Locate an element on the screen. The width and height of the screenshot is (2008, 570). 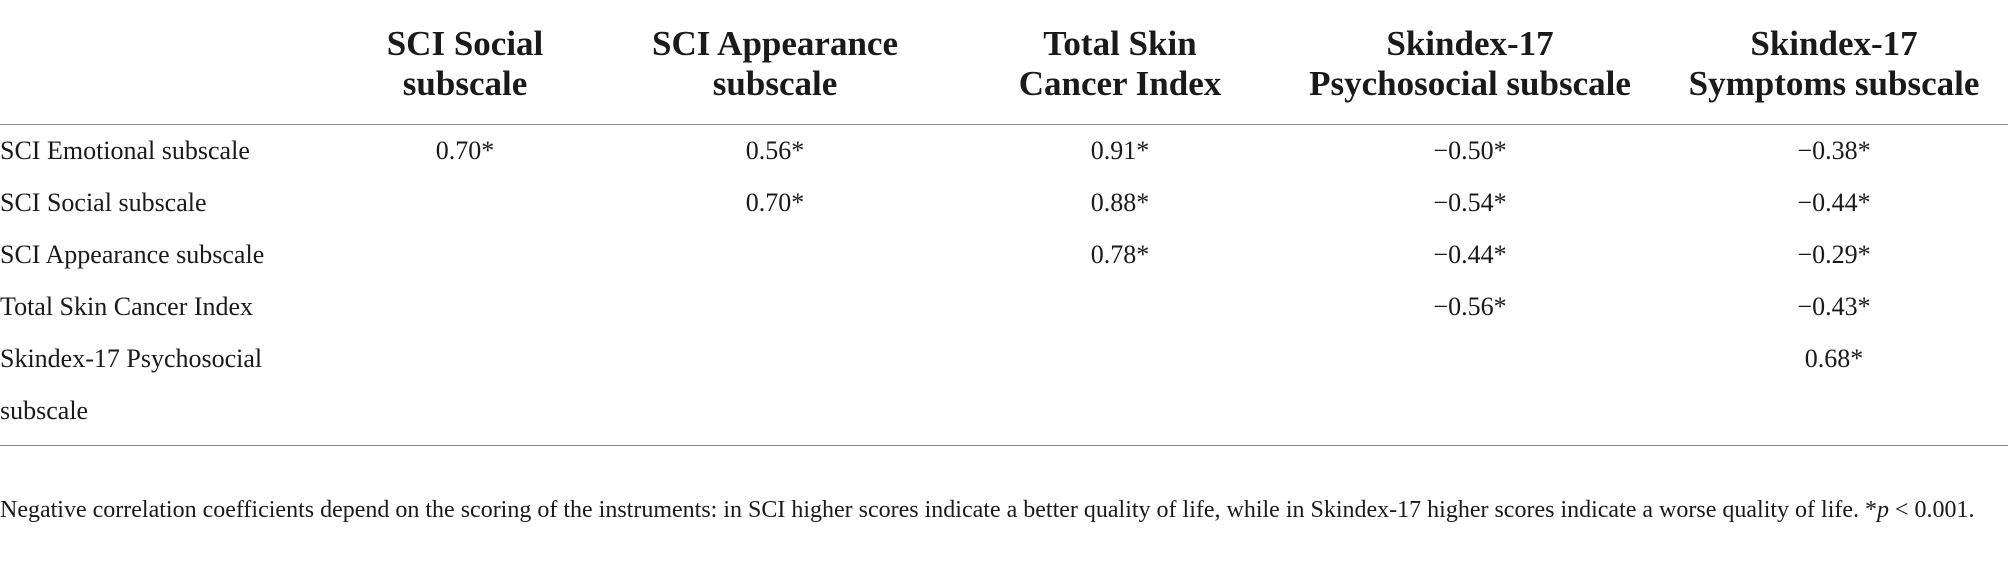
footnote-sig-var: p is located at coordinates (1883, 510).